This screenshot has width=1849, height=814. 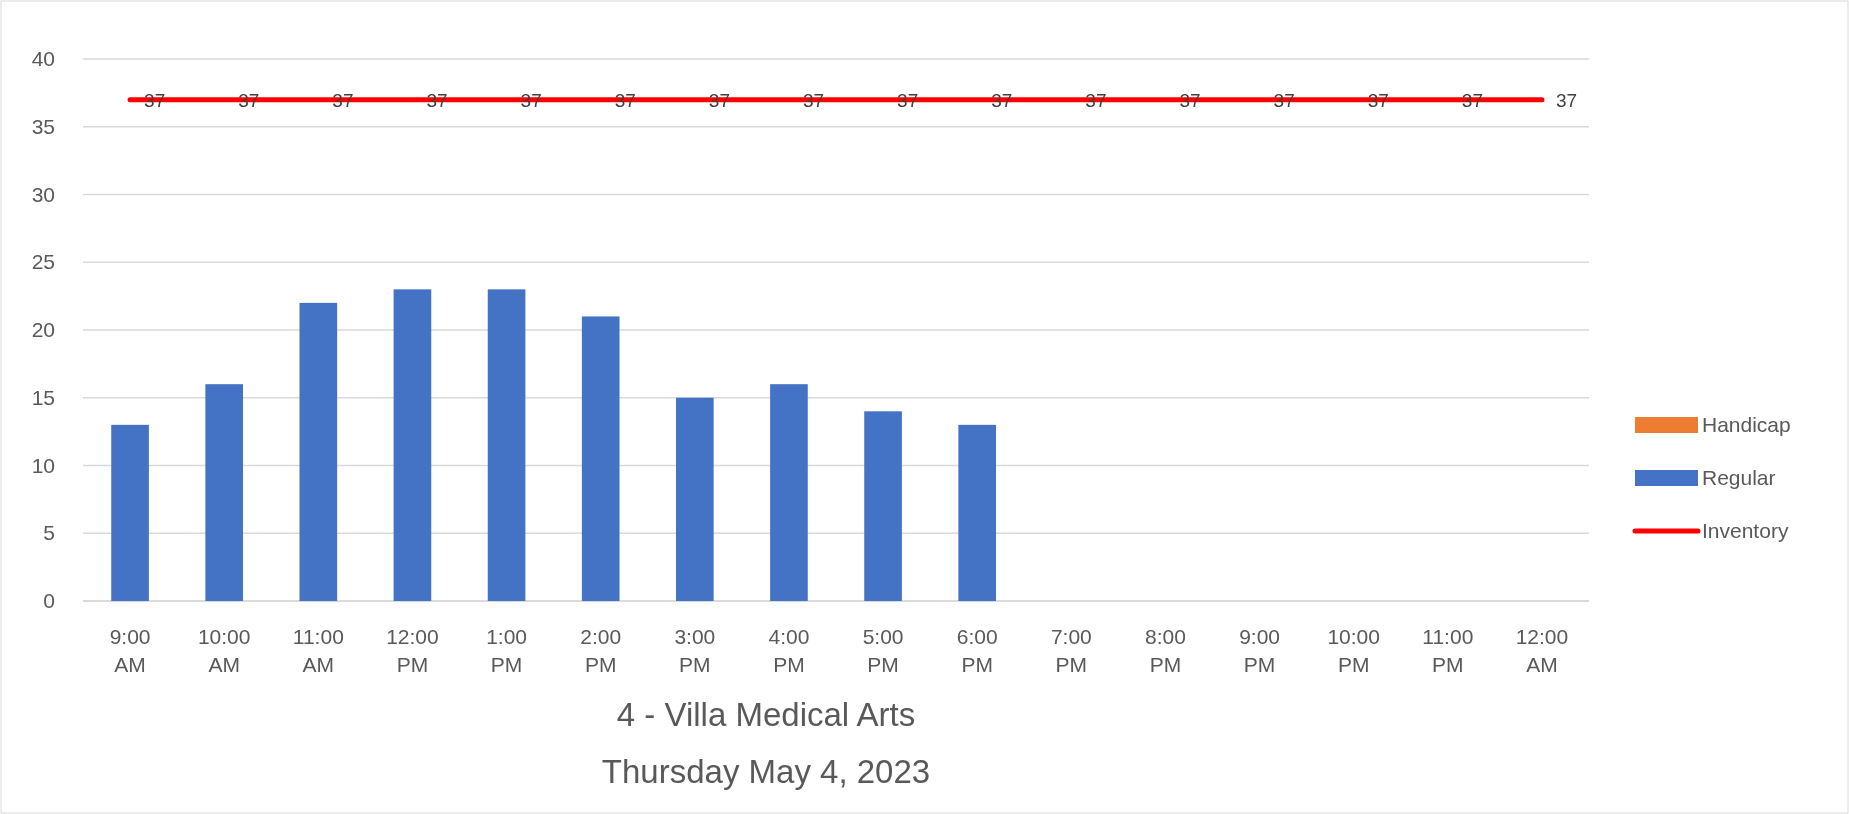 I want to click on x-tick-label: 10:00 PM, so click(x=1353, y=650).